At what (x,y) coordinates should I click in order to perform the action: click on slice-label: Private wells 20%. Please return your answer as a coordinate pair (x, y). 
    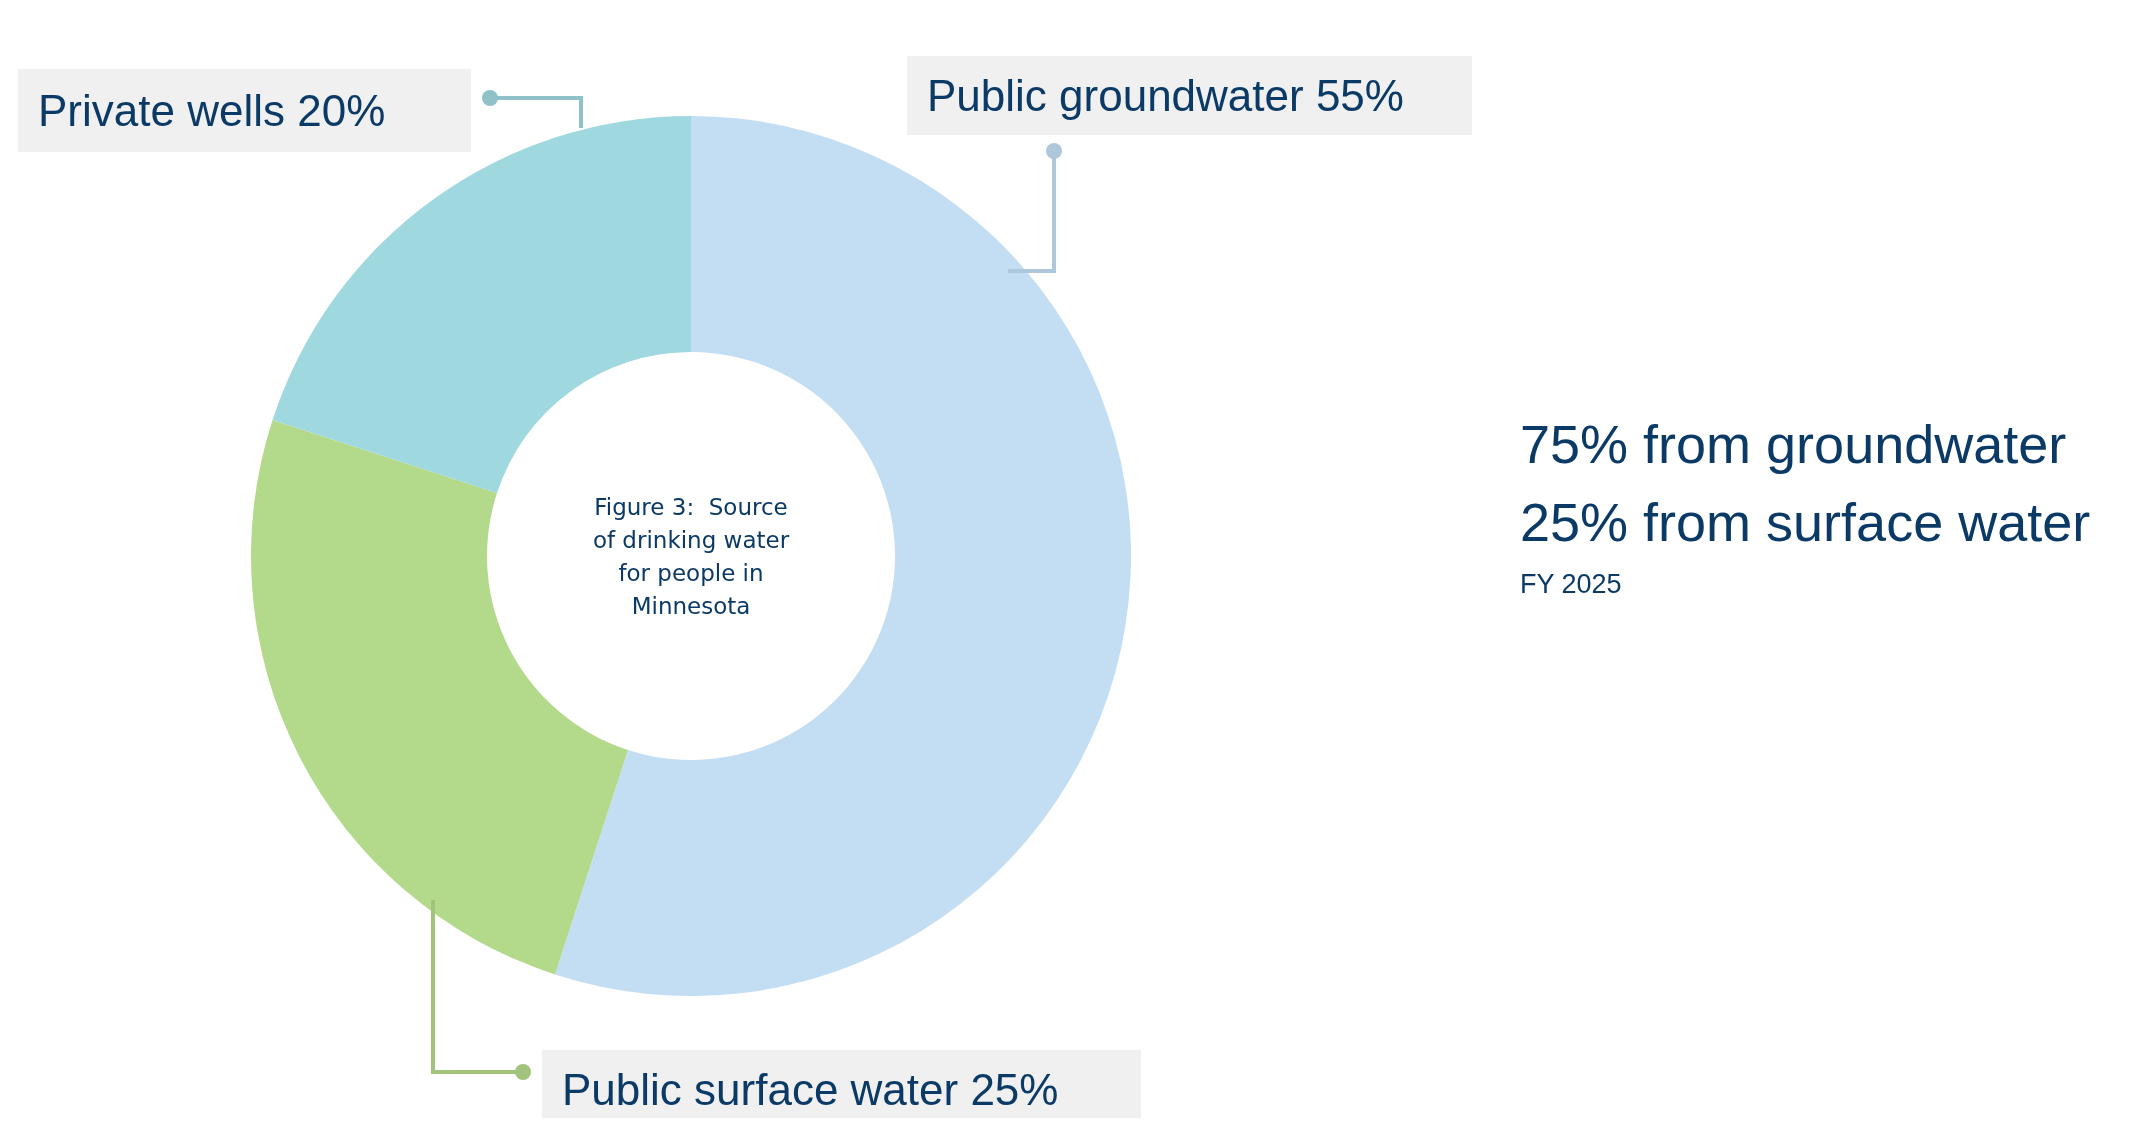
    Looking at the image, I should click on (212, 110).